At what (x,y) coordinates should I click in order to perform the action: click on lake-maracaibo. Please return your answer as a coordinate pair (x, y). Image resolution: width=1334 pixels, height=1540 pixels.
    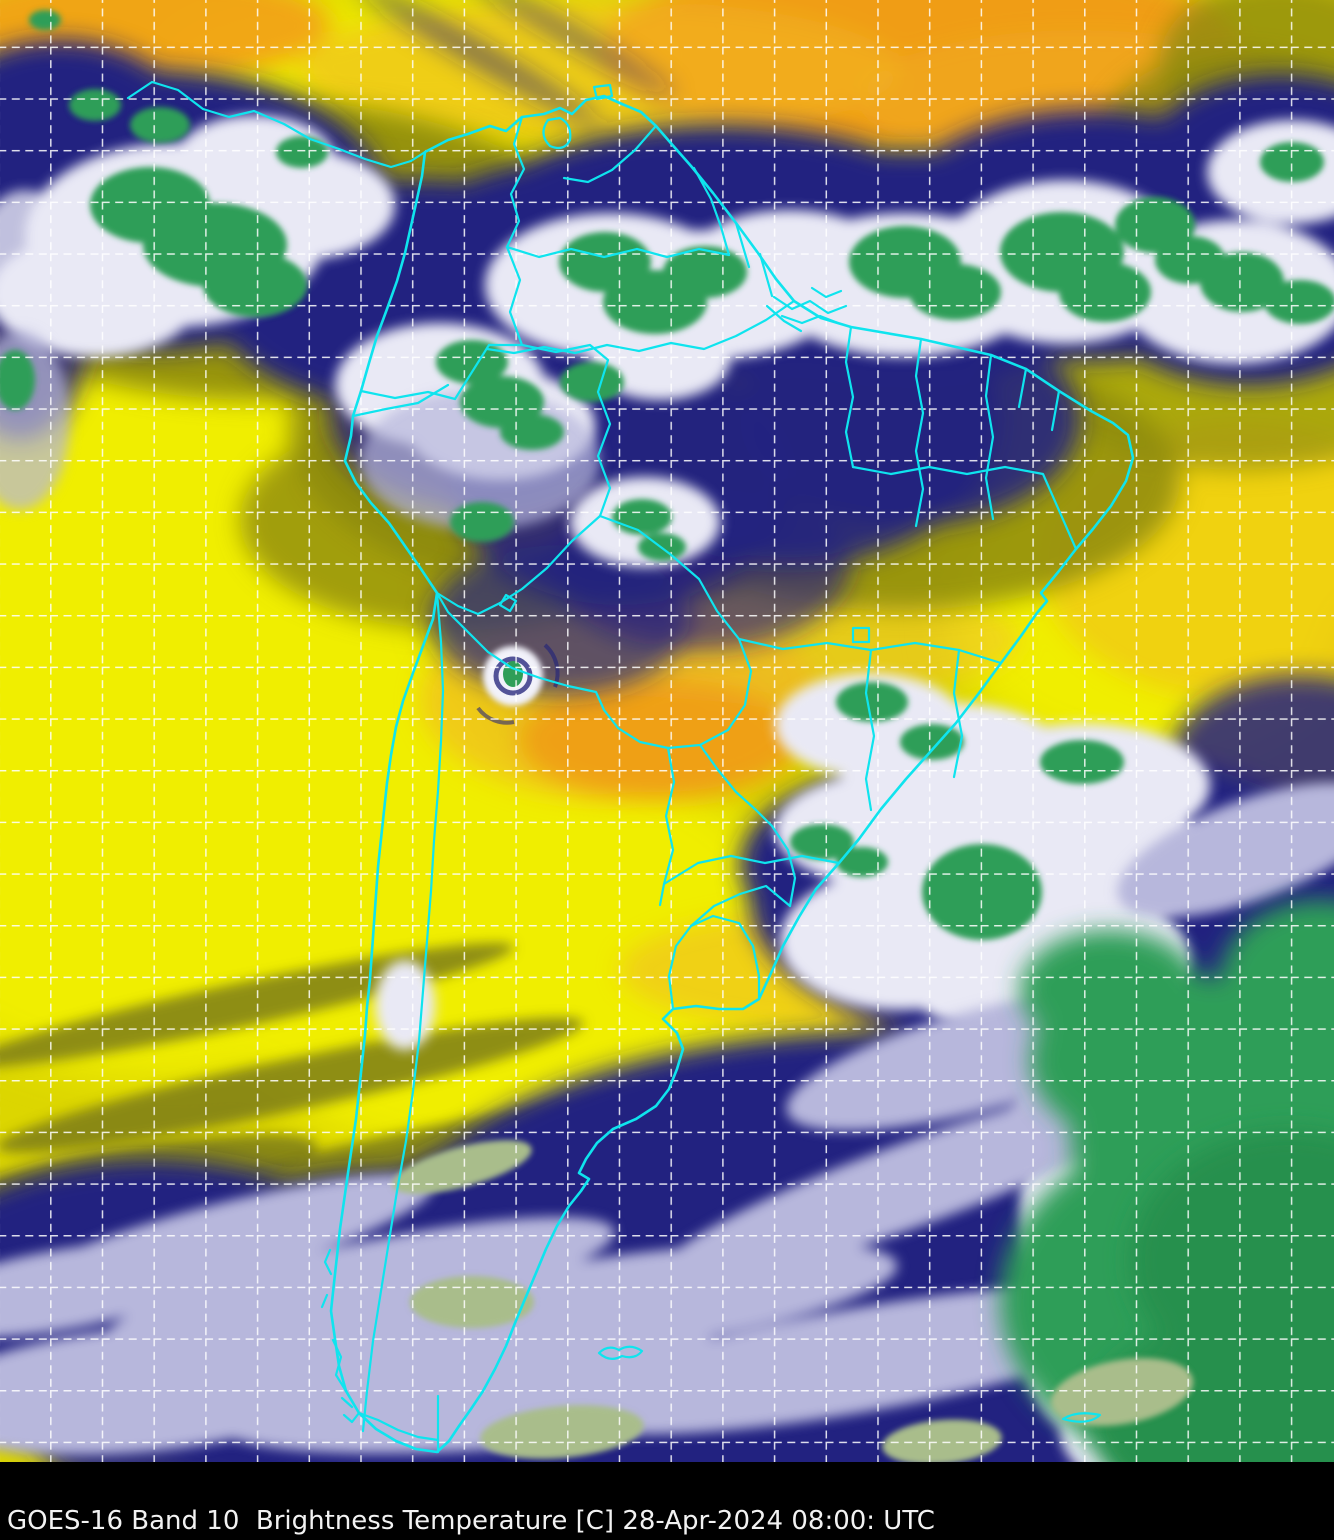
    Looking at the image, I should click on (557, 133).